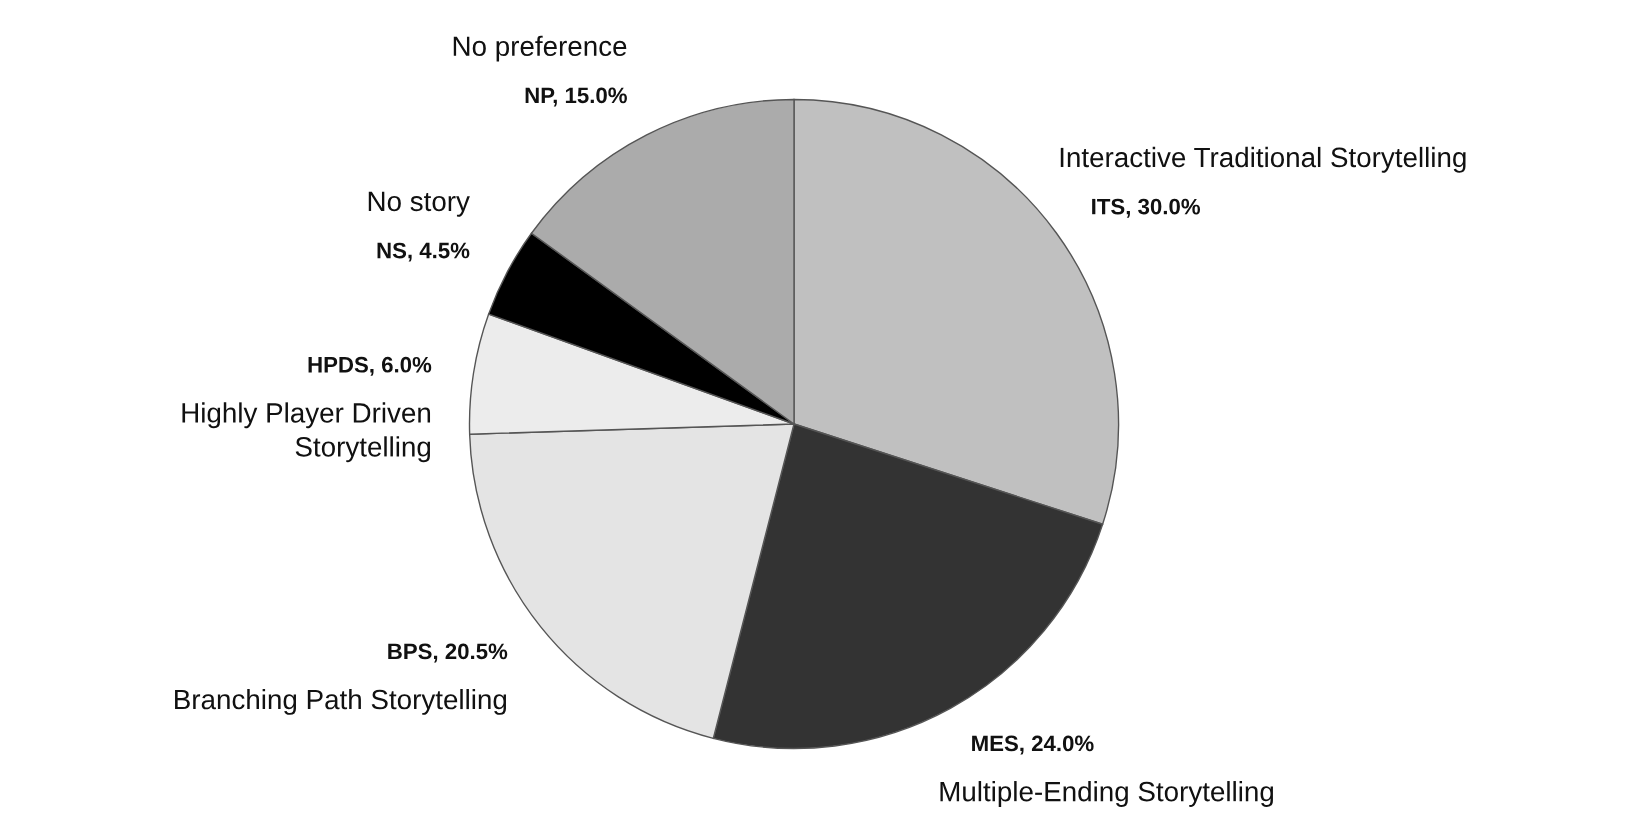  Describe the element at coordinates (1106, 794) in the screenshot. I see `text: Multiple-Ending Storytelling` at that location.